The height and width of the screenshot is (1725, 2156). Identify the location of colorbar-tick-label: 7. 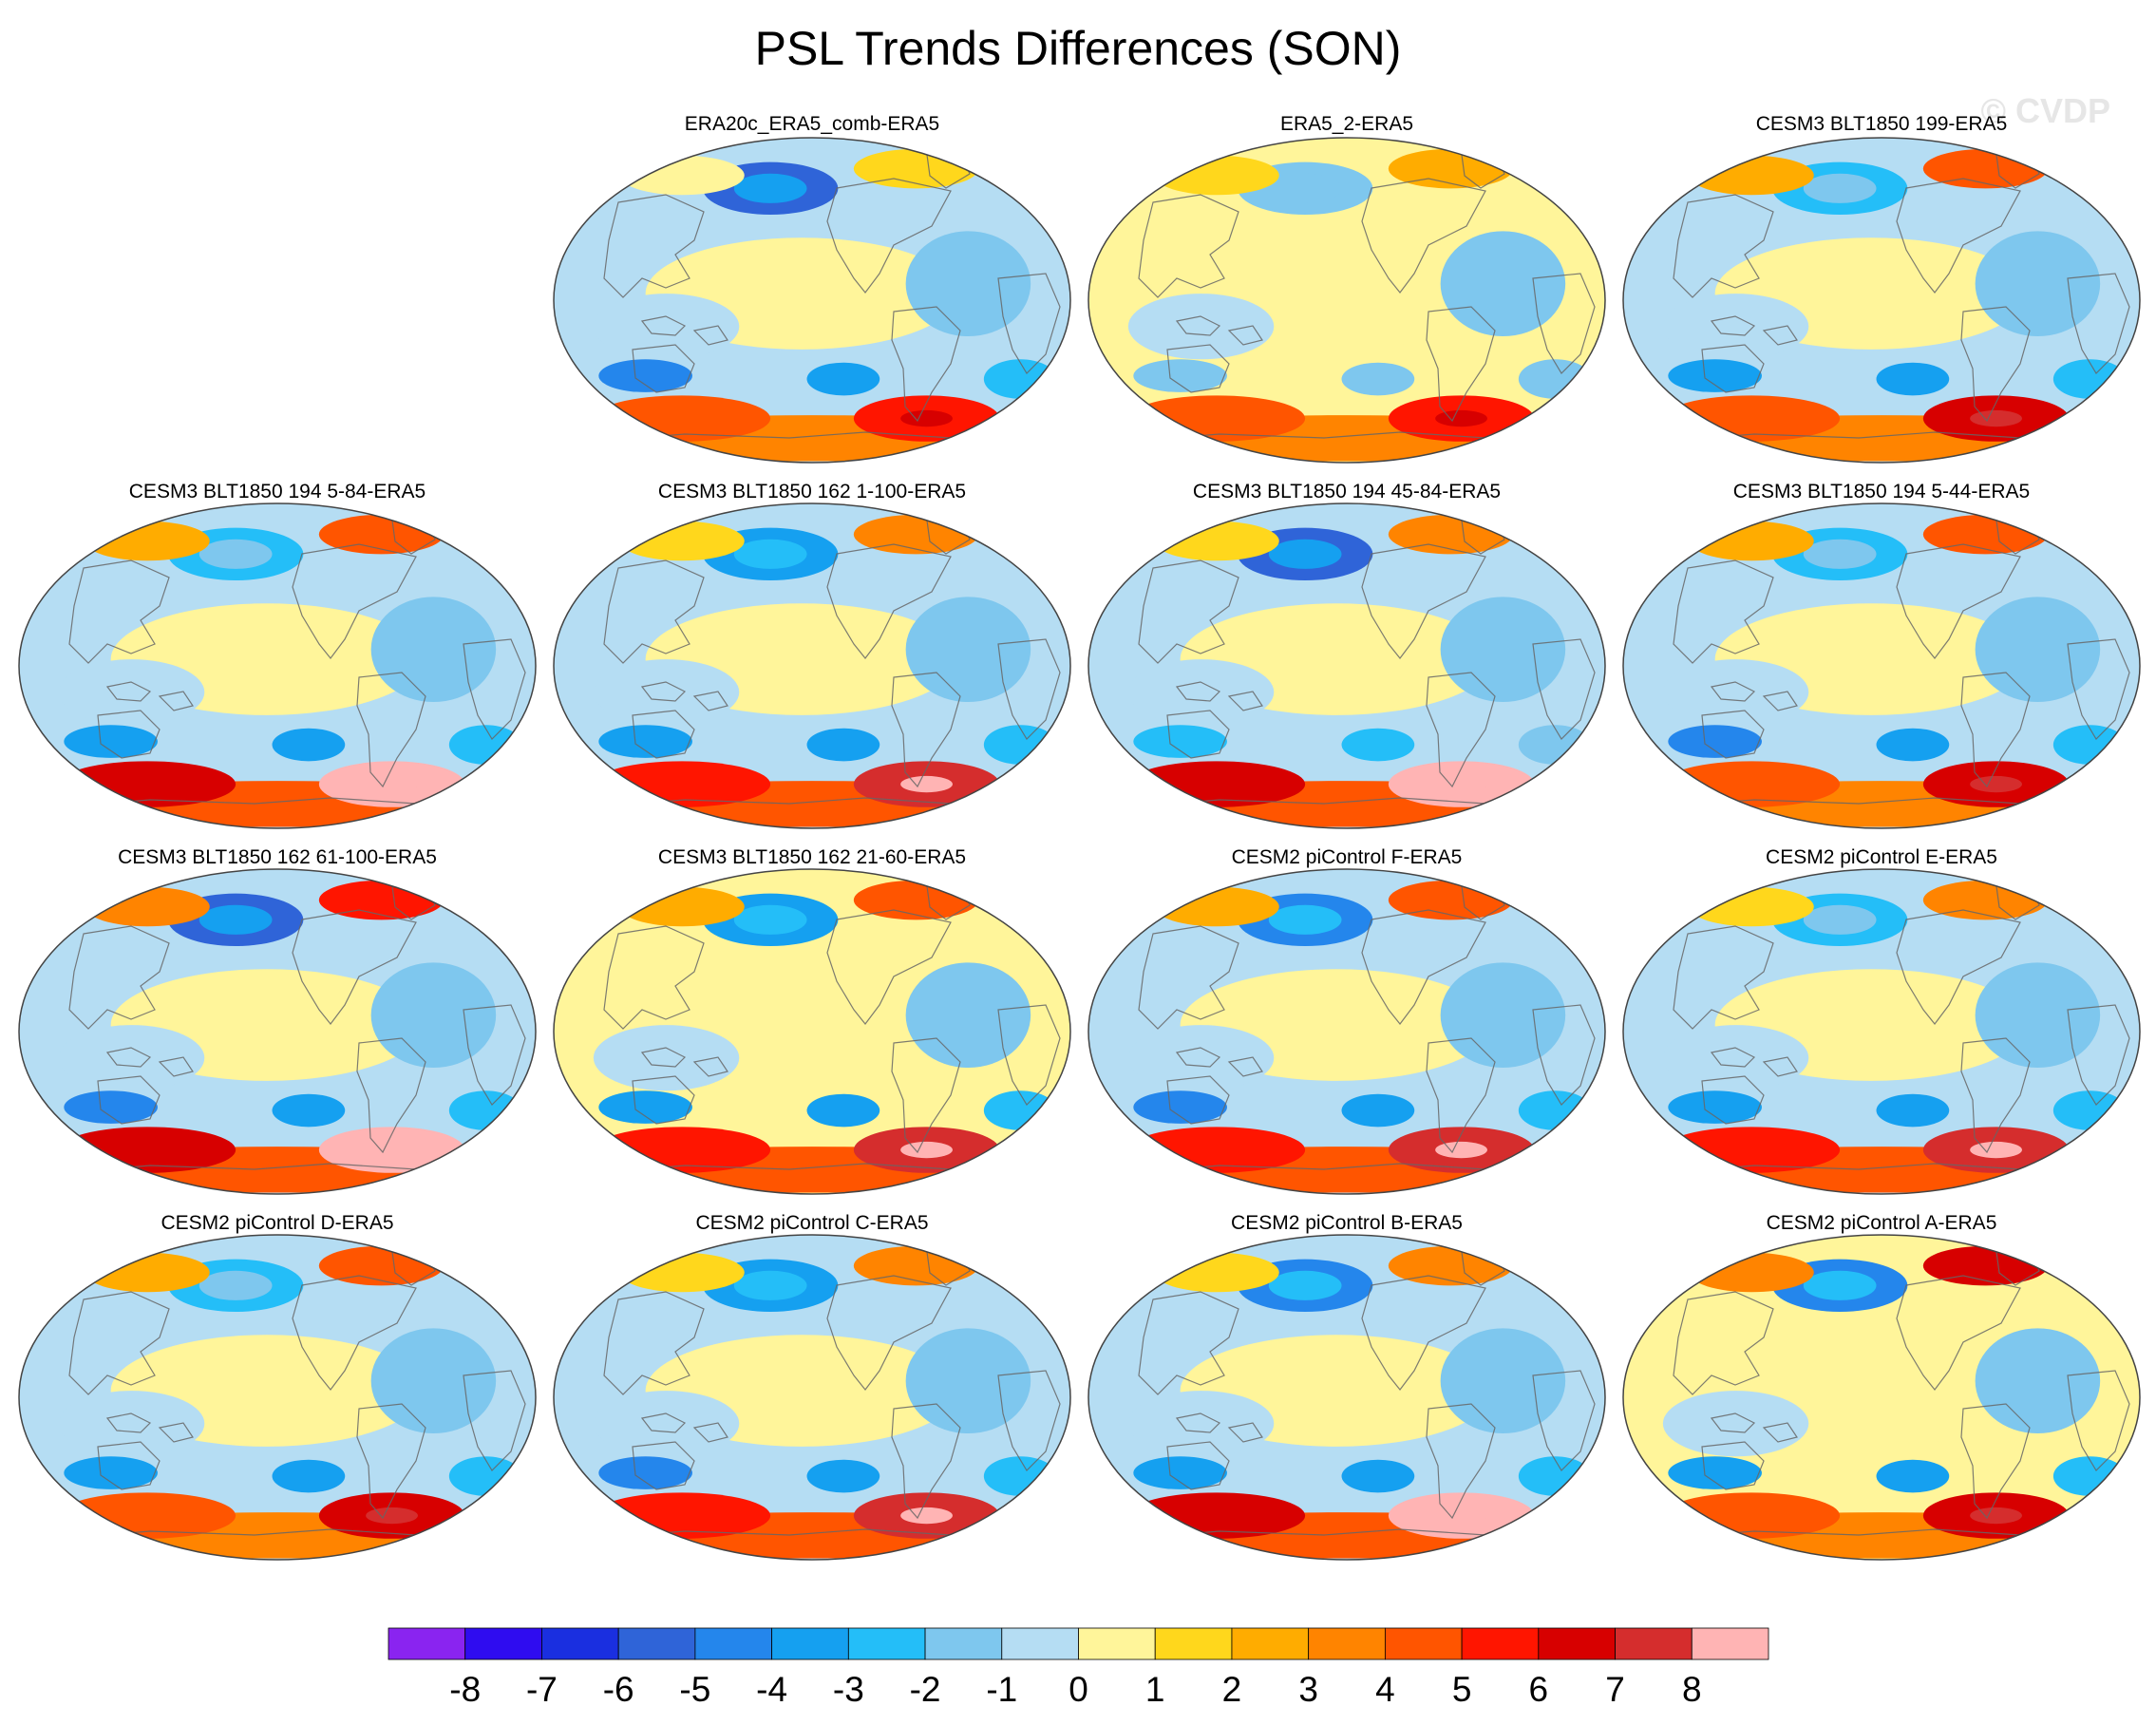
(1615, 1689).